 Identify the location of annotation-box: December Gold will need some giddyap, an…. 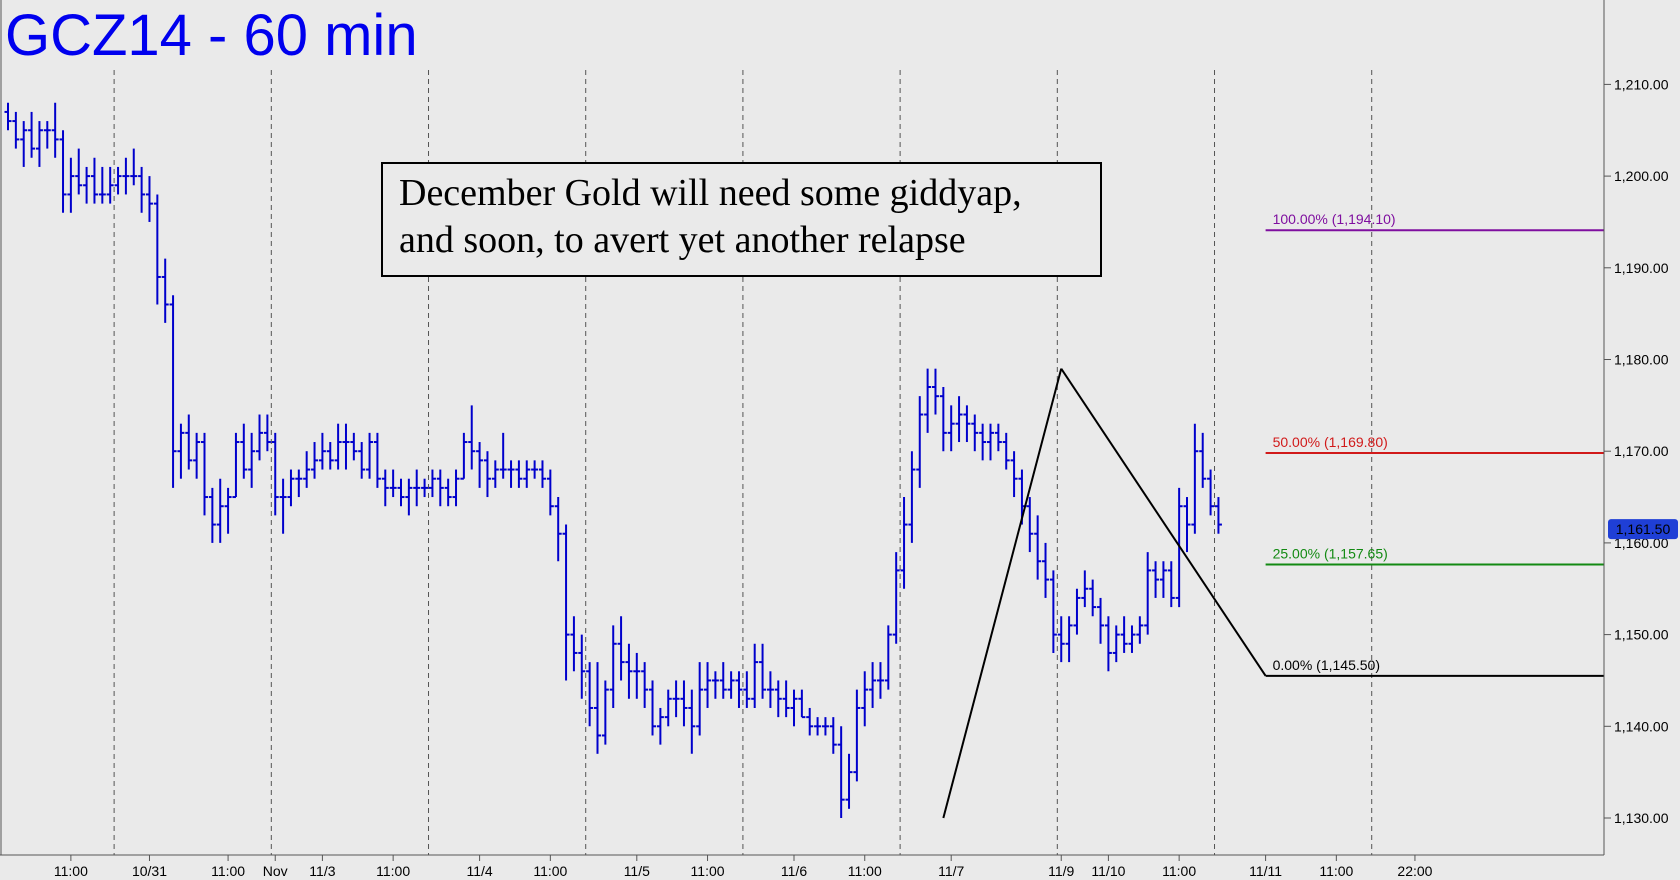
(741, 219).